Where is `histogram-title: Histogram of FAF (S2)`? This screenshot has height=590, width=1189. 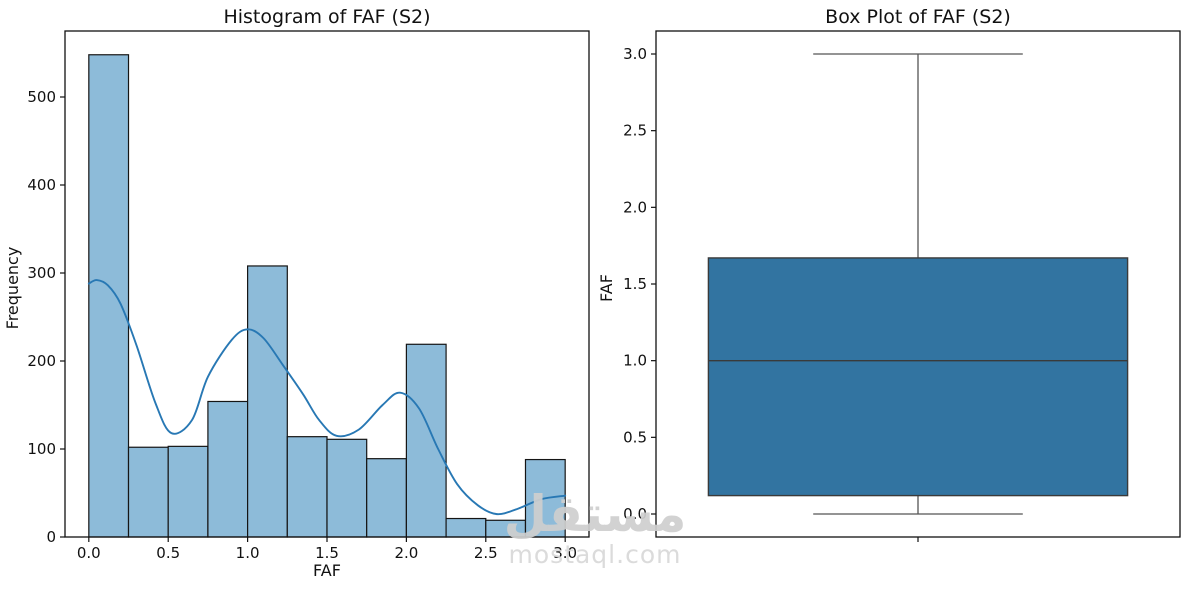 histogram-title: Histogram of FAF (S2) is located at coordinates (326, 17).